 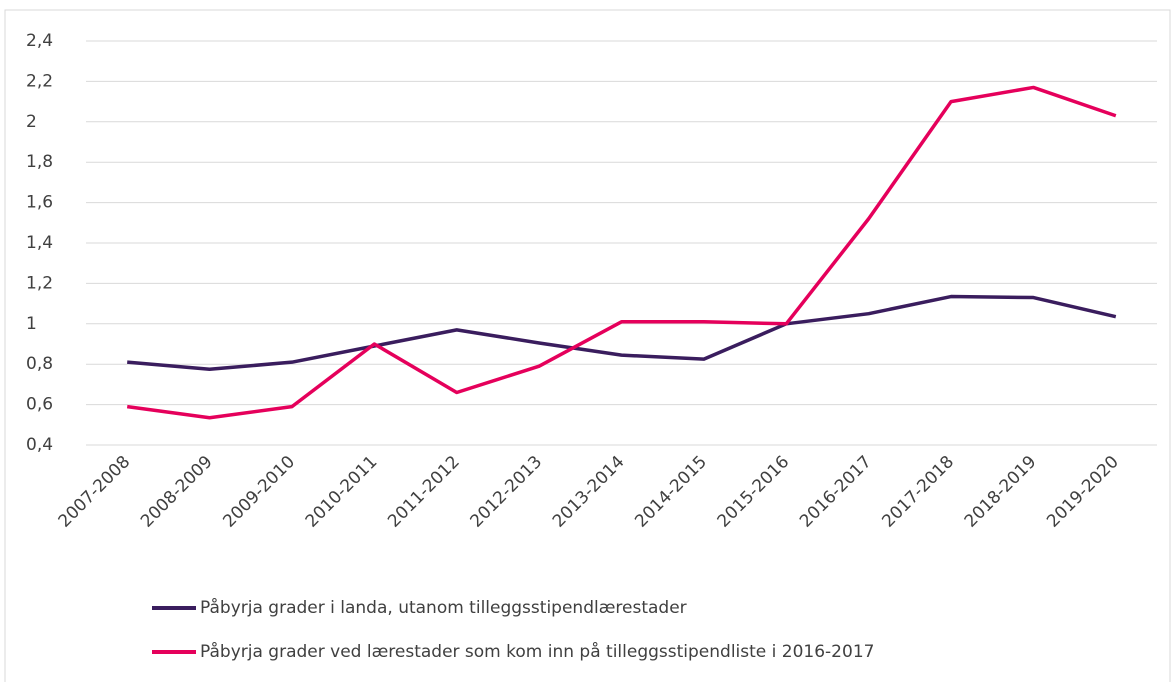 What do you see at coordinates (39, 162) in the screenshot?
I see `y-tick-label: 1,8` at bounding box center [39, 162].